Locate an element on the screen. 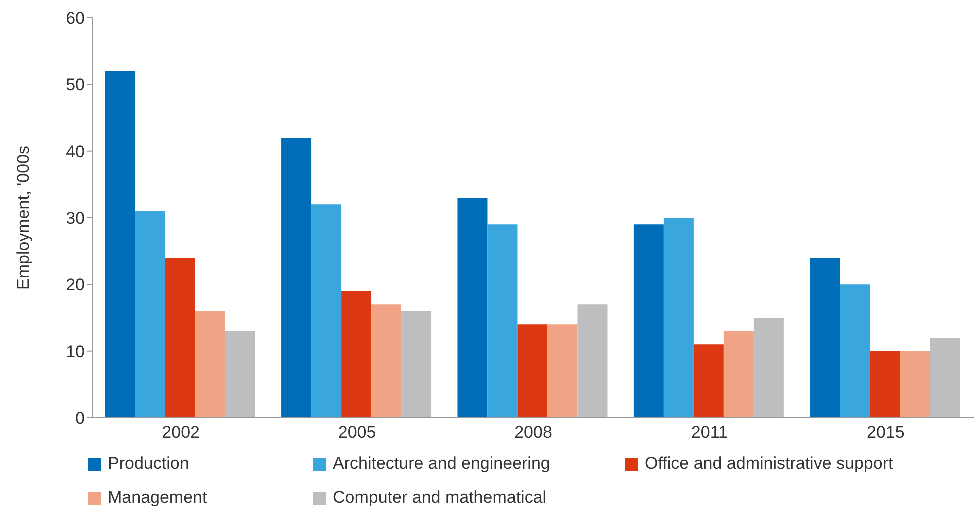  x-tick-label: 2011 is located at coordinates (709, 432).